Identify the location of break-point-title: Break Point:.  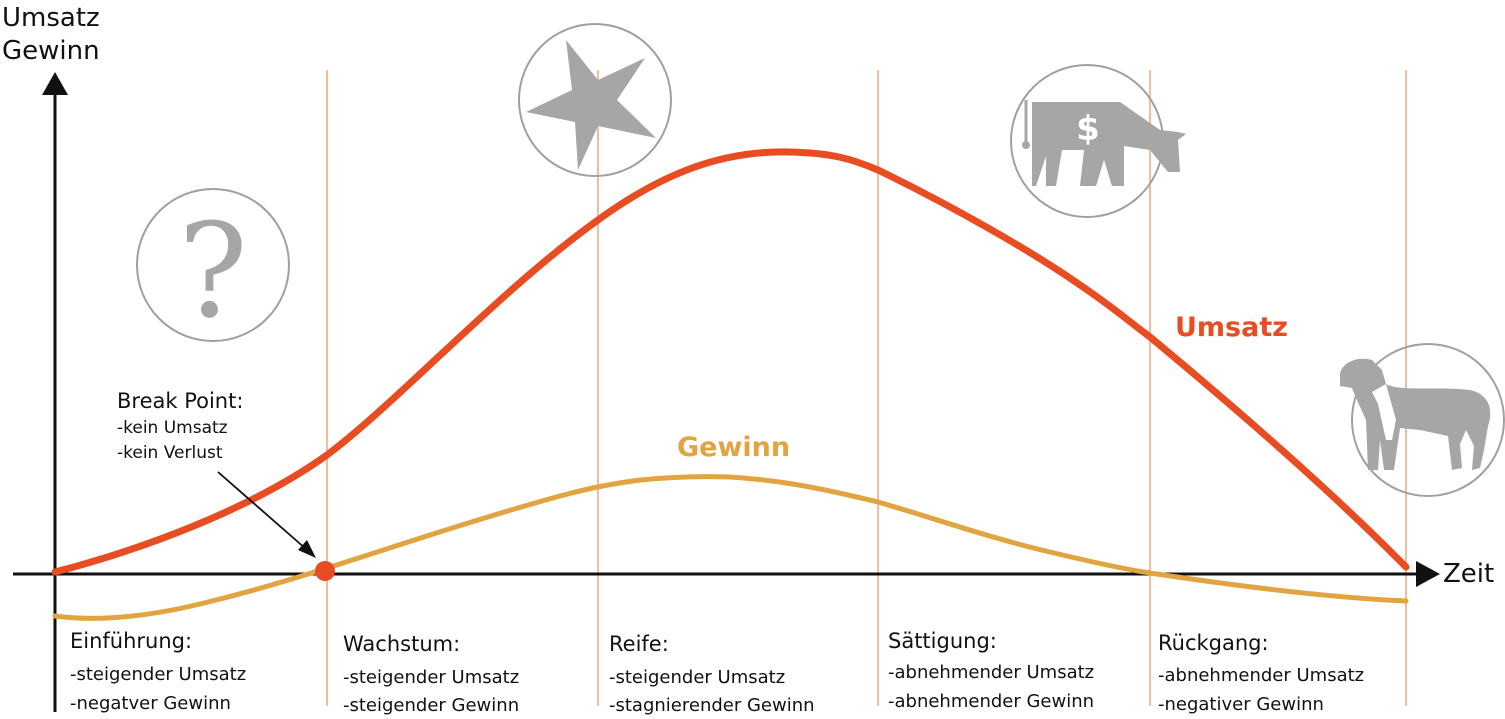
(180, 401).